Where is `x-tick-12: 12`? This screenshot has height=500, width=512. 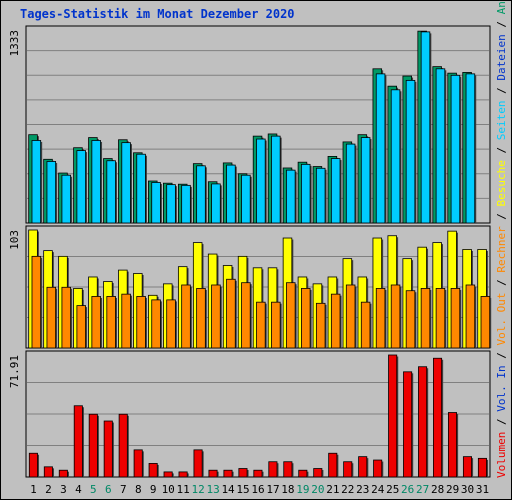
x-tick-12: 12 is located at coordinates (198, 489).